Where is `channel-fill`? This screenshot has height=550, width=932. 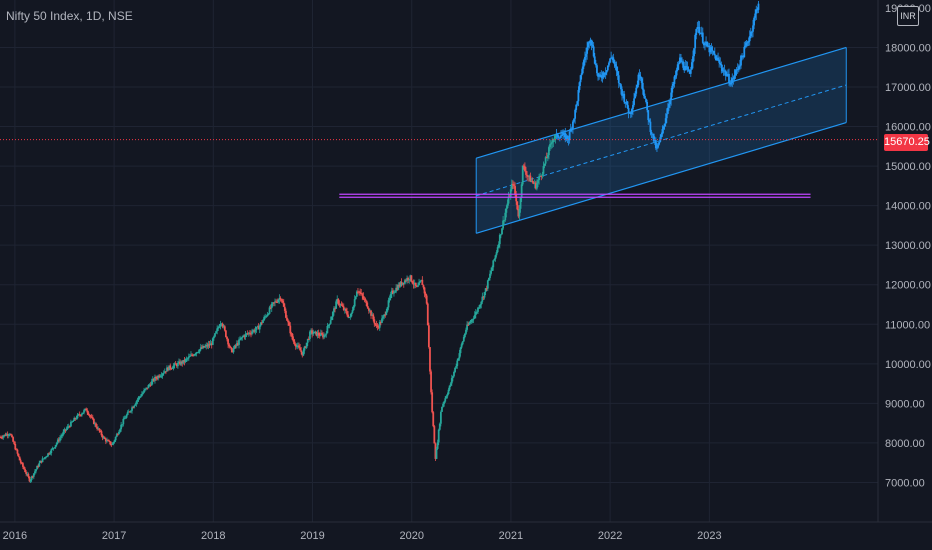 channel-fill is located at coordinates (661, 140).